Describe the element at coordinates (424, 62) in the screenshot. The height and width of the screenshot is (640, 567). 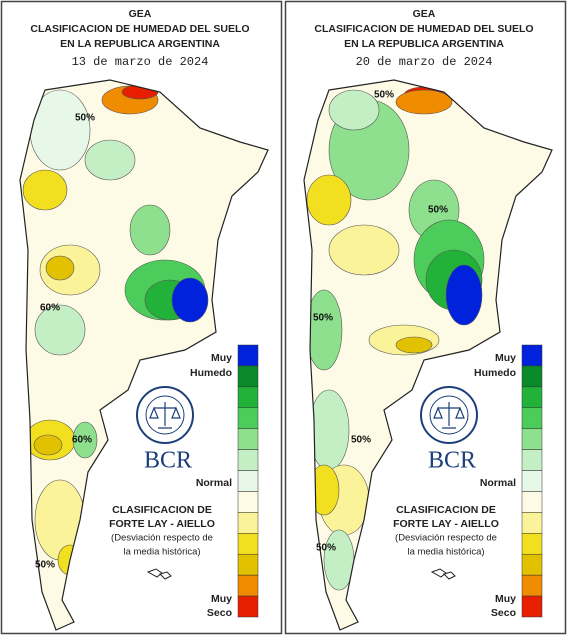
I see `date: 20 de marzo de 2024` at that location.